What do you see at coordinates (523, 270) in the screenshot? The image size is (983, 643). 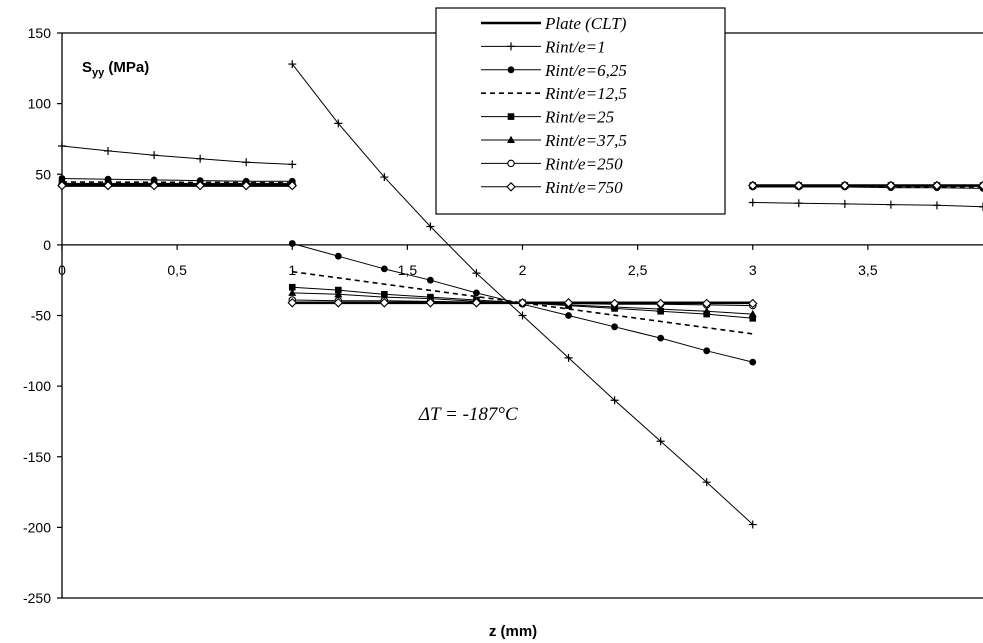 I see `x-tick-label: 2` at bounding box center [523, 270].